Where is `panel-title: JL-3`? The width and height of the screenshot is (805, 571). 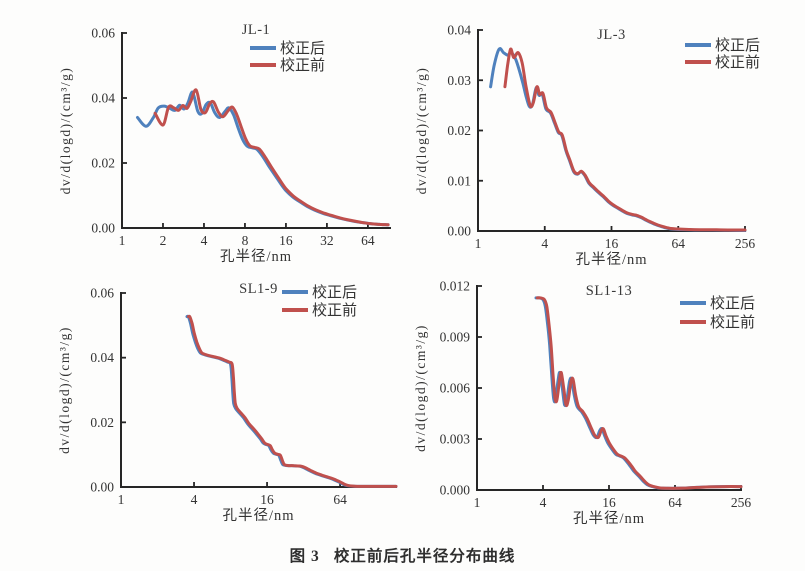 panel-title: JL-3 is located at coordinates (611, 35).